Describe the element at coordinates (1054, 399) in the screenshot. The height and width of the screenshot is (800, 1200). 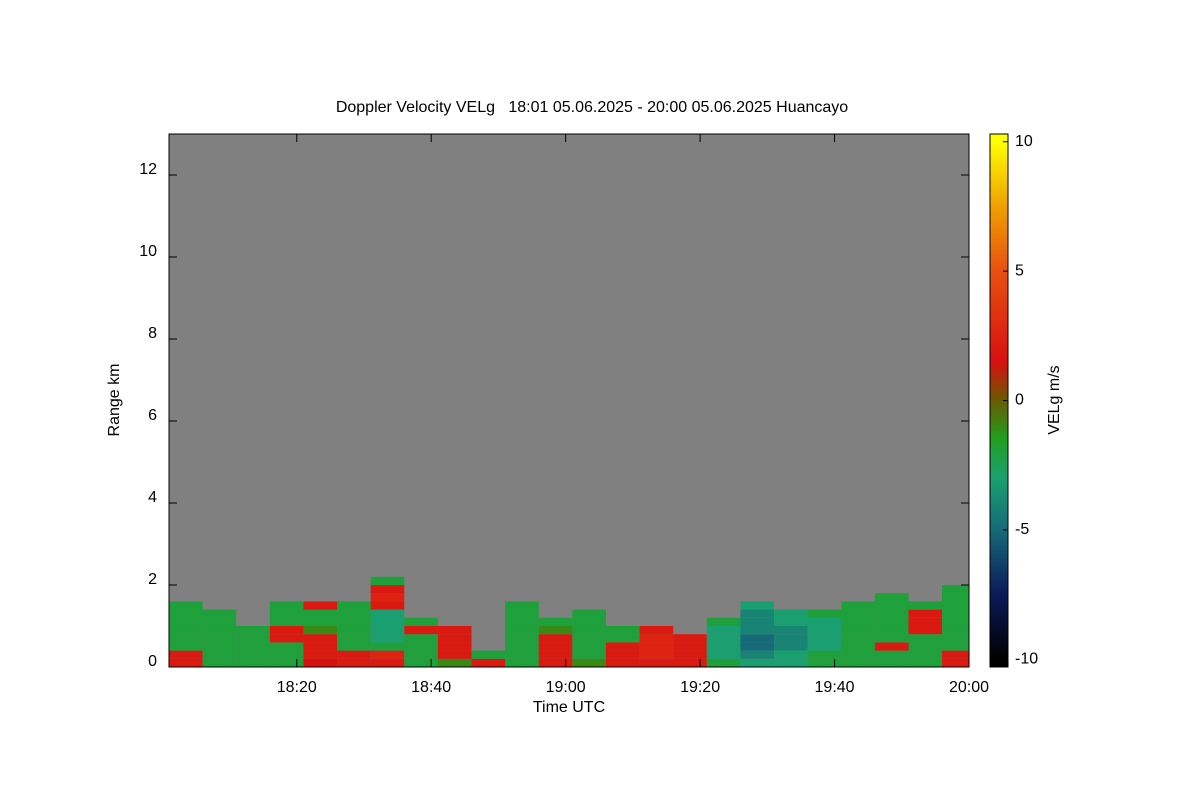
I see `colorbar-label: VELg m/s` at that location.